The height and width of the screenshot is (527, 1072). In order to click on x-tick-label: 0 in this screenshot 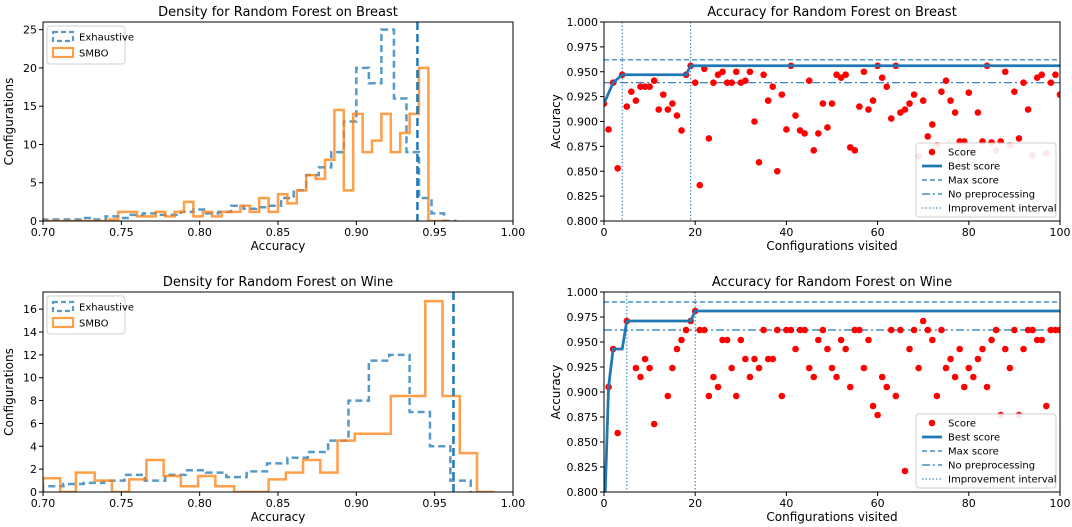, I will do `click(604, 503)`.